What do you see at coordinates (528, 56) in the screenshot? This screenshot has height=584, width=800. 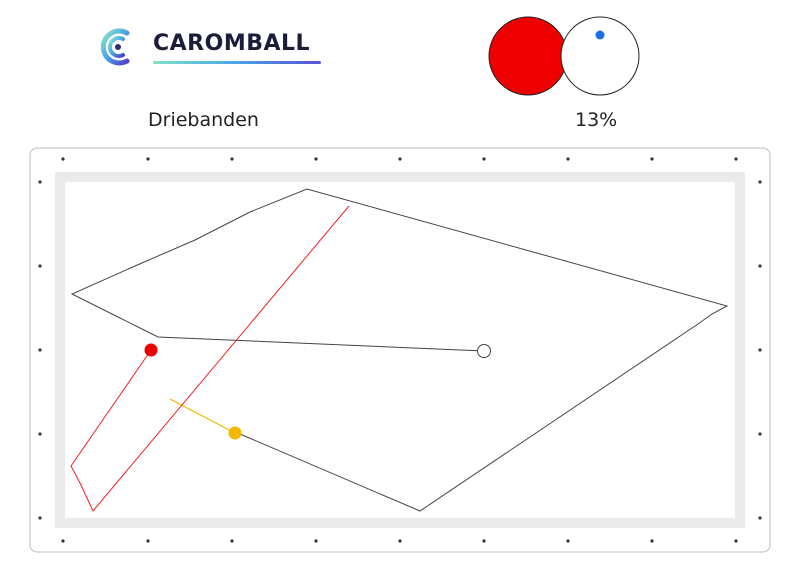 I see `red-object-ball` at bounding box center [528, 56].